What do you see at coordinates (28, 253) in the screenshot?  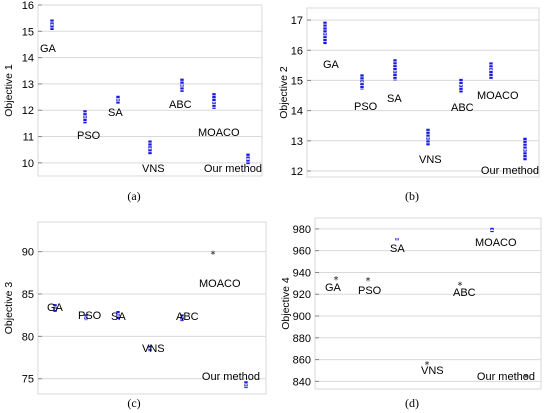 I see `y-tick-label: 90` at bounding box center [28, 253].